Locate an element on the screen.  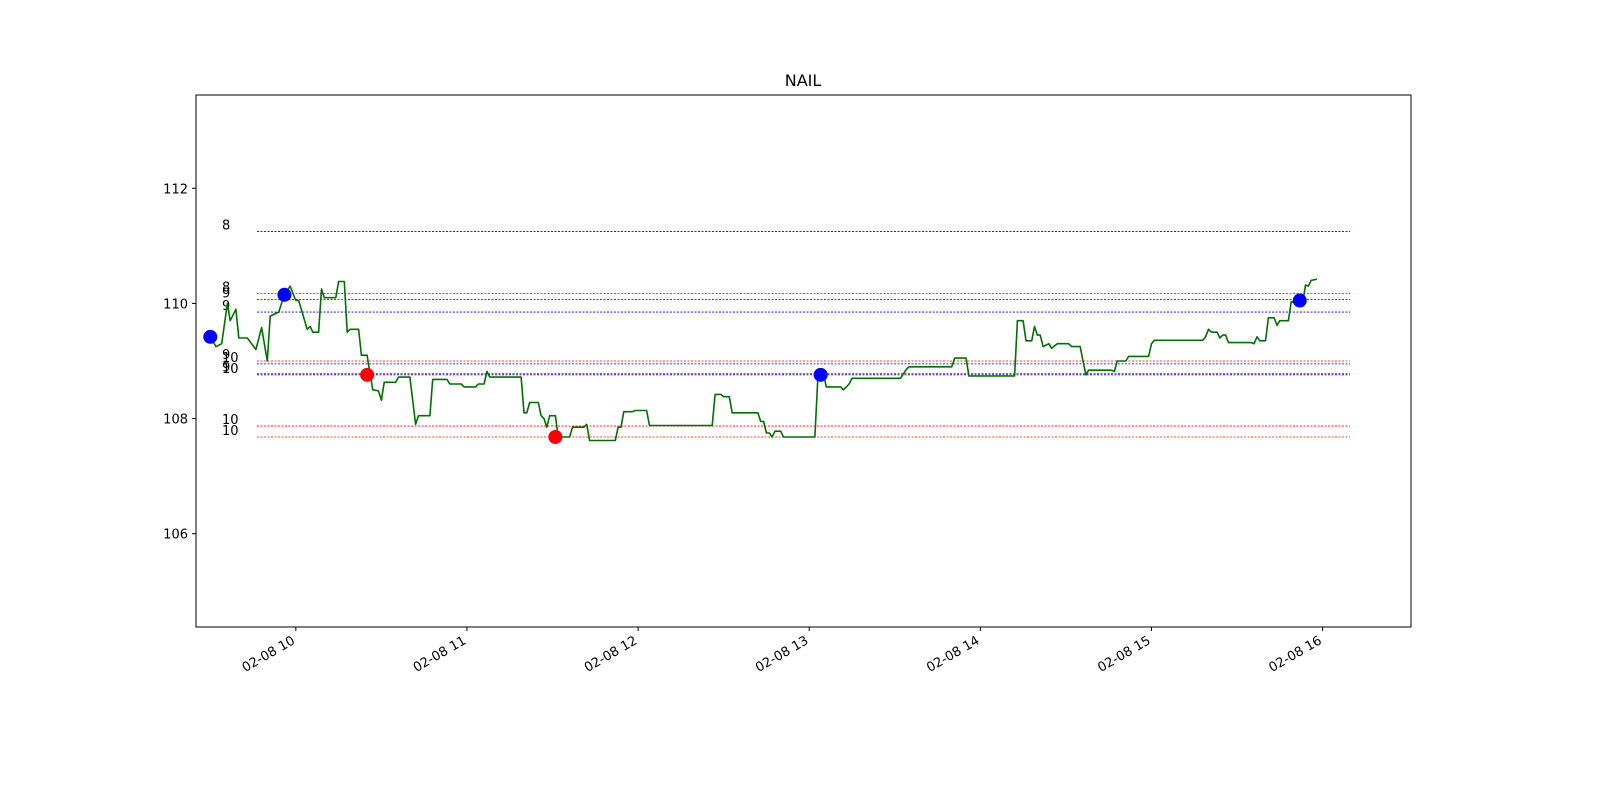
y-axis: 106 108 110 112 is located at coordinates (179, 362).